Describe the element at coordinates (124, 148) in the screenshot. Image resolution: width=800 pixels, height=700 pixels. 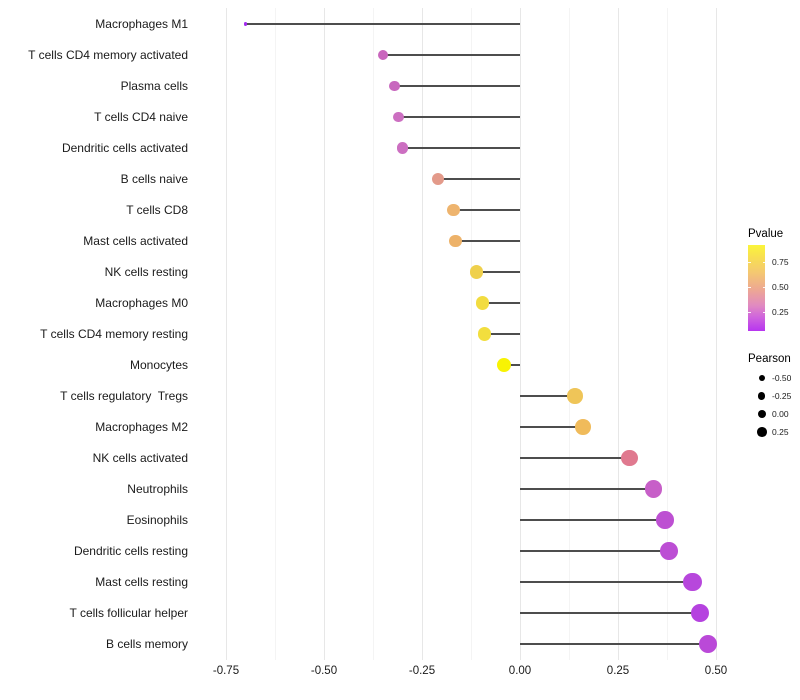
I see `y-axis-tick-label: Dendritic cells activated` at that location.